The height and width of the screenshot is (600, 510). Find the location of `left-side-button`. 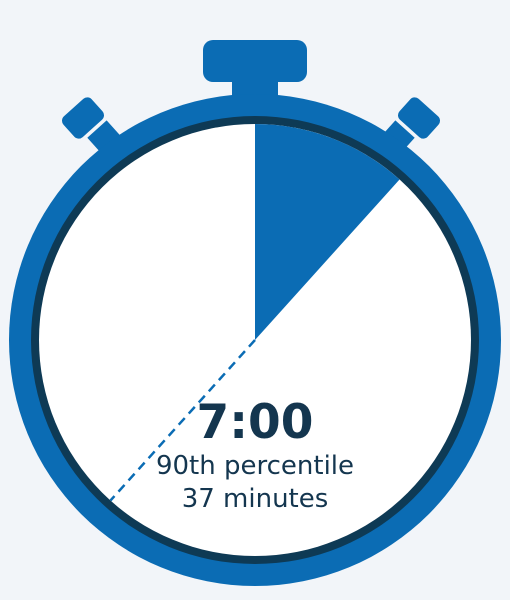

left-side-button is located at coordinates (92, 126).